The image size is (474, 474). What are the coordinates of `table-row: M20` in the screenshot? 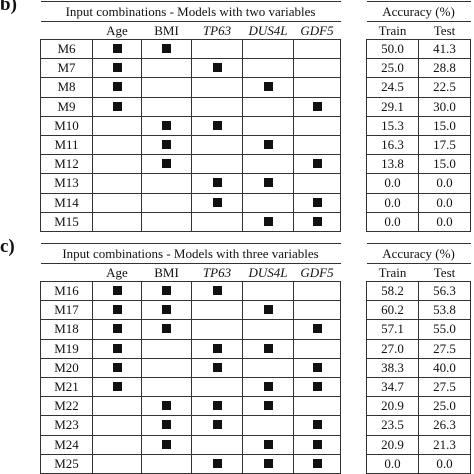 It's located at (191, 368).